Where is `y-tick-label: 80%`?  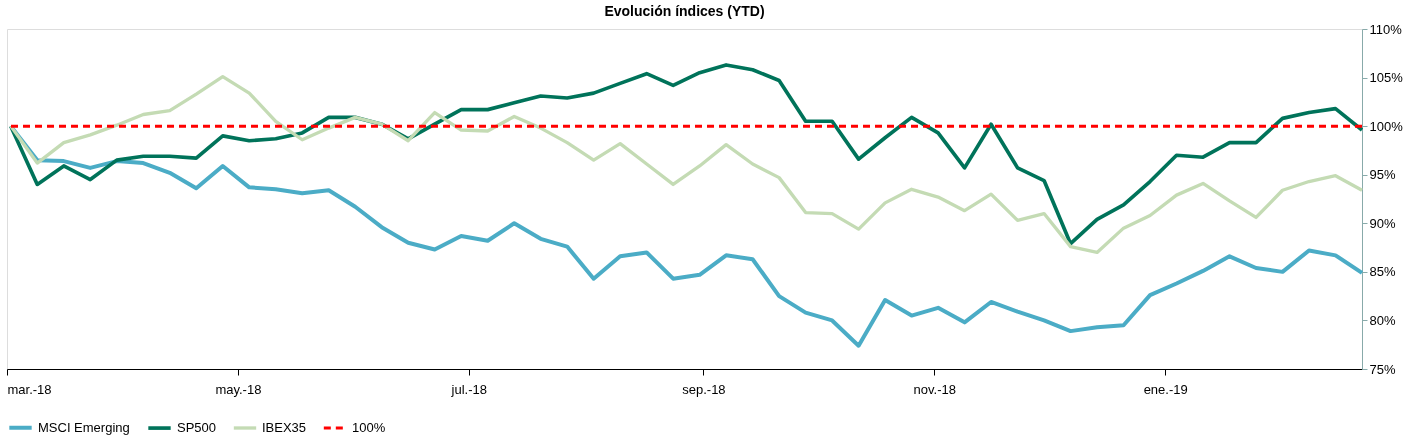 y-tick-label: 80% is located at coordinates (1382, 320).